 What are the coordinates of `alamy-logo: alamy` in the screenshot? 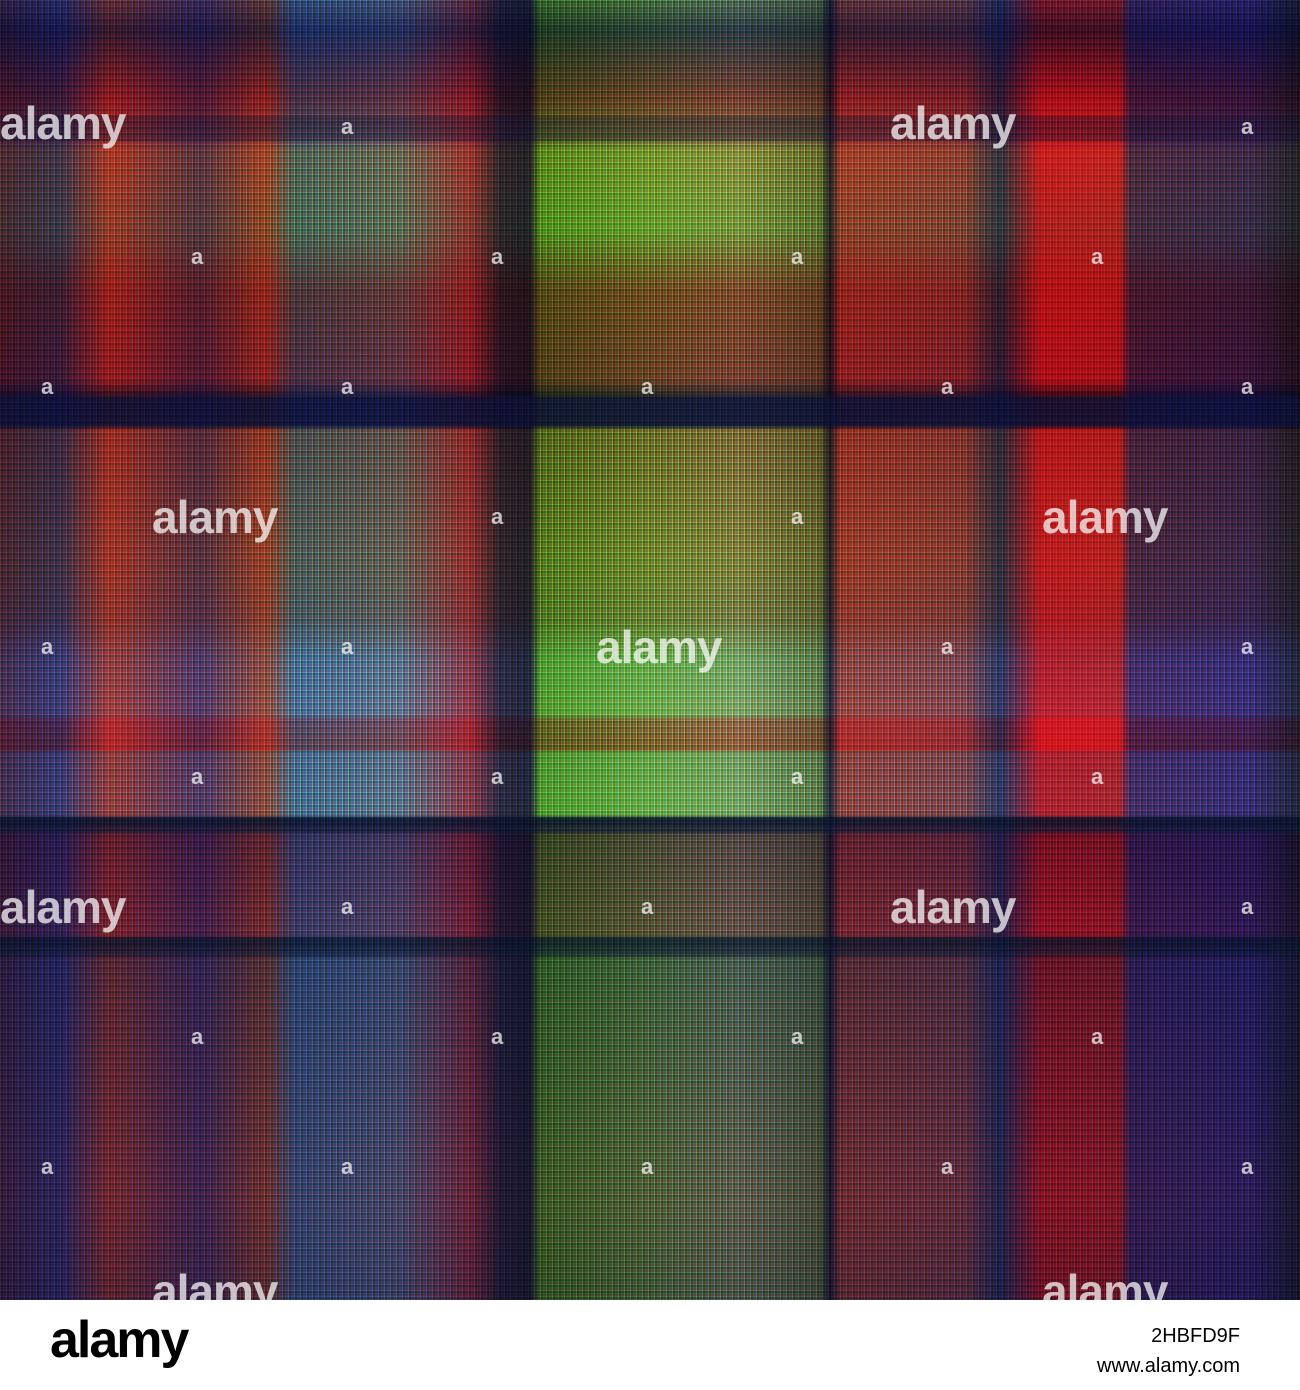 It's located at (119, 1340).